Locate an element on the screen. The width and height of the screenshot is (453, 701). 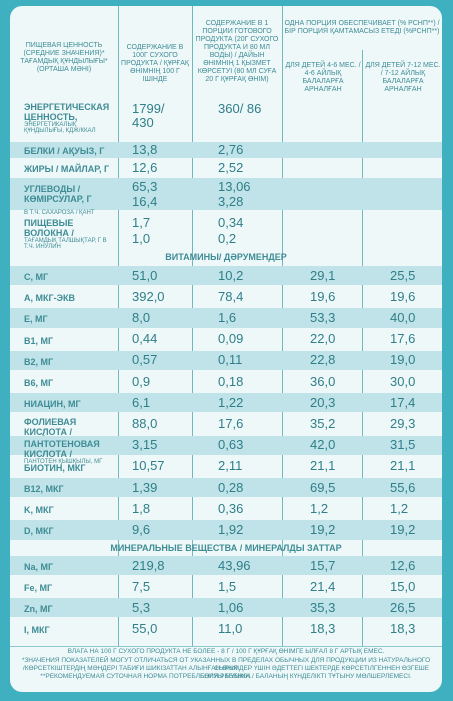
value-rda-4-6-months: 69,5 is located at coordinates (323, 487).